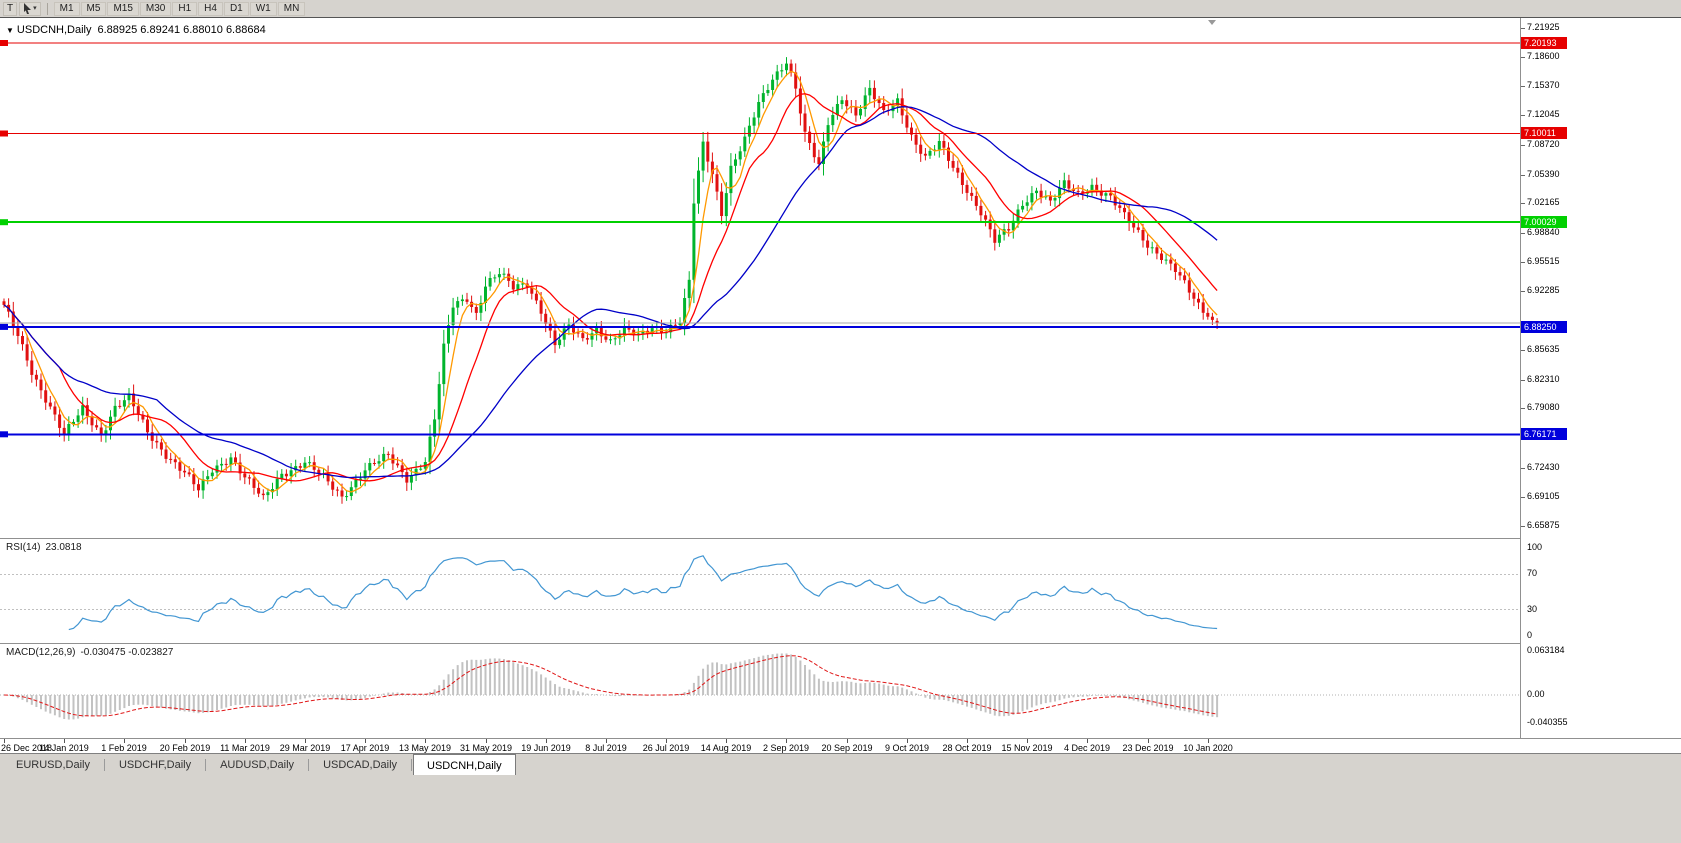  Describe the element at coordinates (1535, 547) in the screenshot. I see `axis-label: 100` at that location.